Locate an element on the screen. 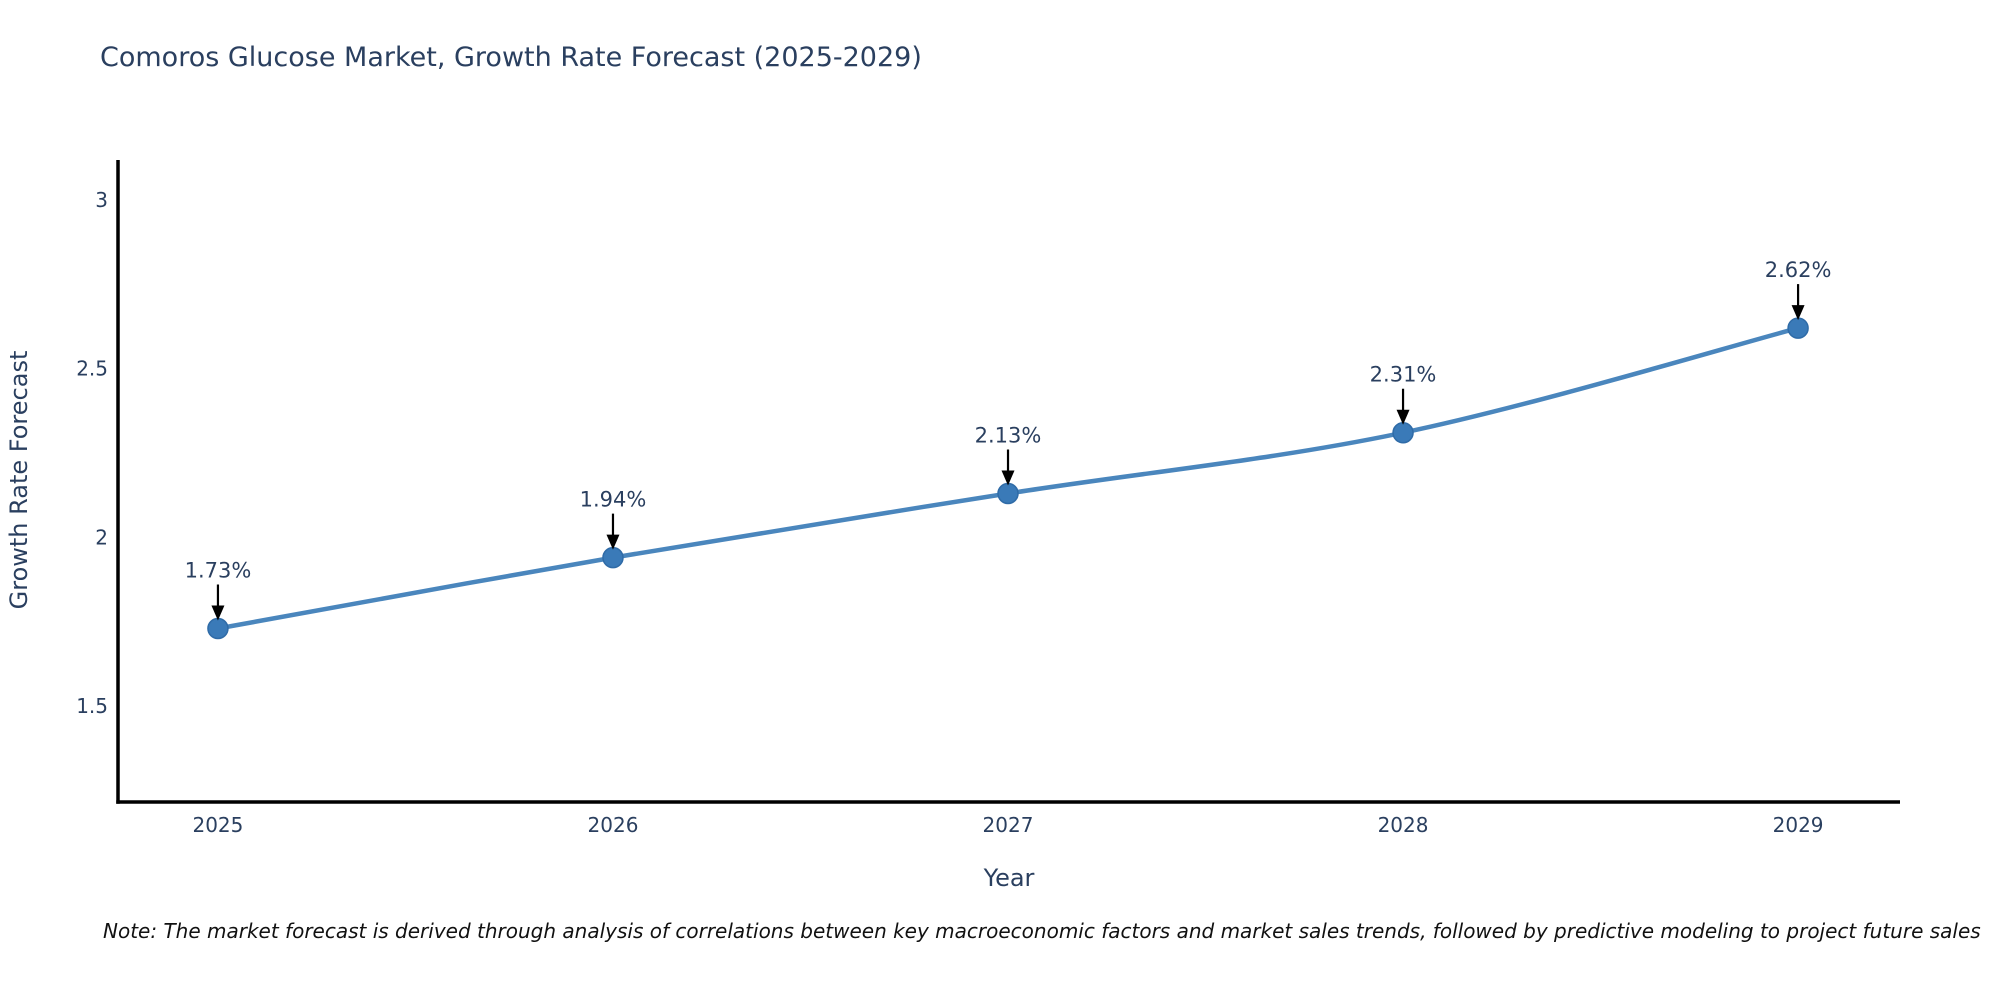 This screenshot has height=1000, width=2000. x-axis-tick-labels: 2025 2026 2027 2028 2029 is located at coordinates (1007, 825).